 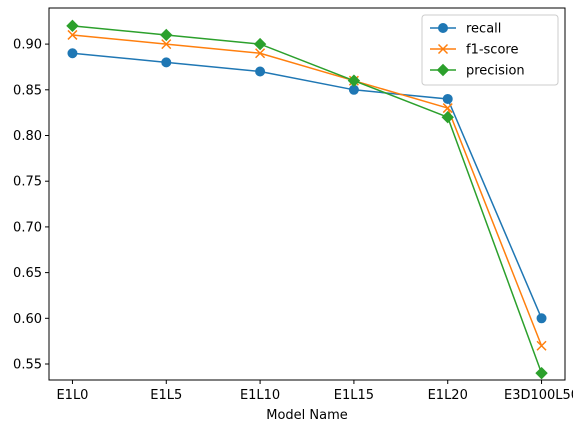 I want to click on x-tick-label: E3D100L50, so click(x=538, y=395).